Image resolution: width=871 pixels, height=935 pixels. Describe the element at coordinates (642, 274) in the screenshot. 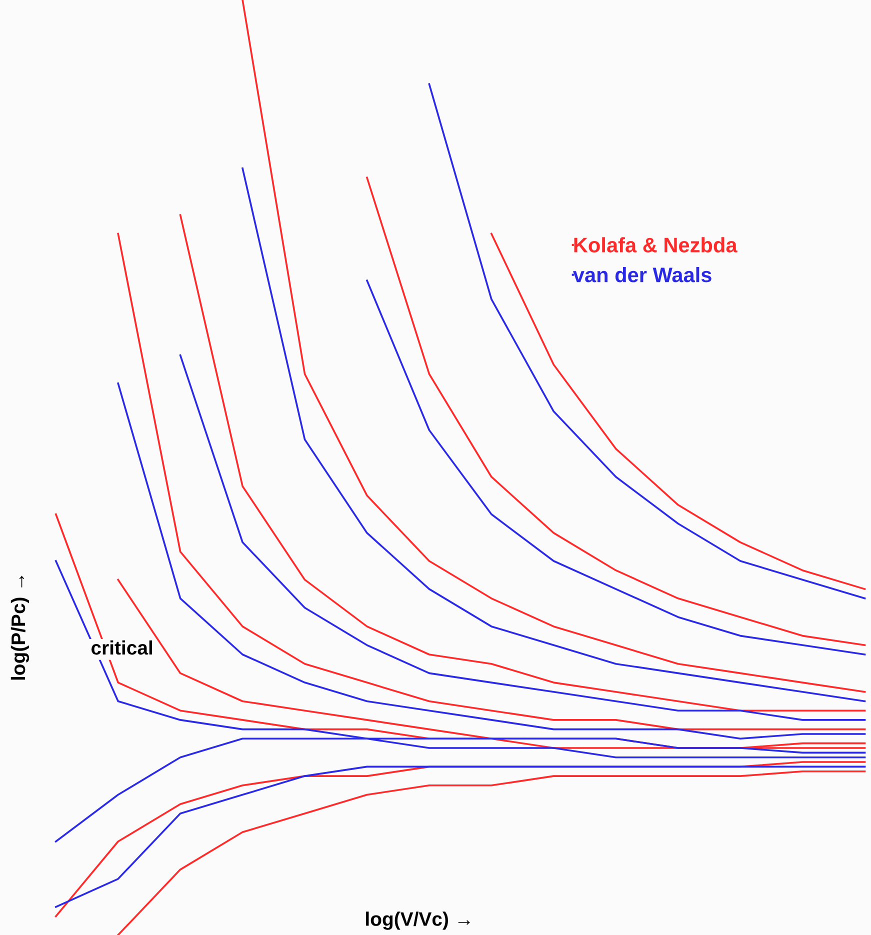

I see `legend-label: van der Waals` at that location.